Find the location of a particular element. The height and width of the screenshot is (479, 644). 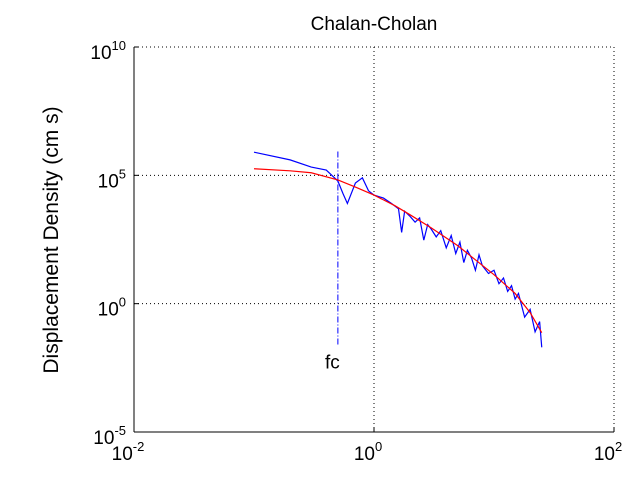

y-axis-label: Displacement Density (cm s) is located at coordinates (51, 239).